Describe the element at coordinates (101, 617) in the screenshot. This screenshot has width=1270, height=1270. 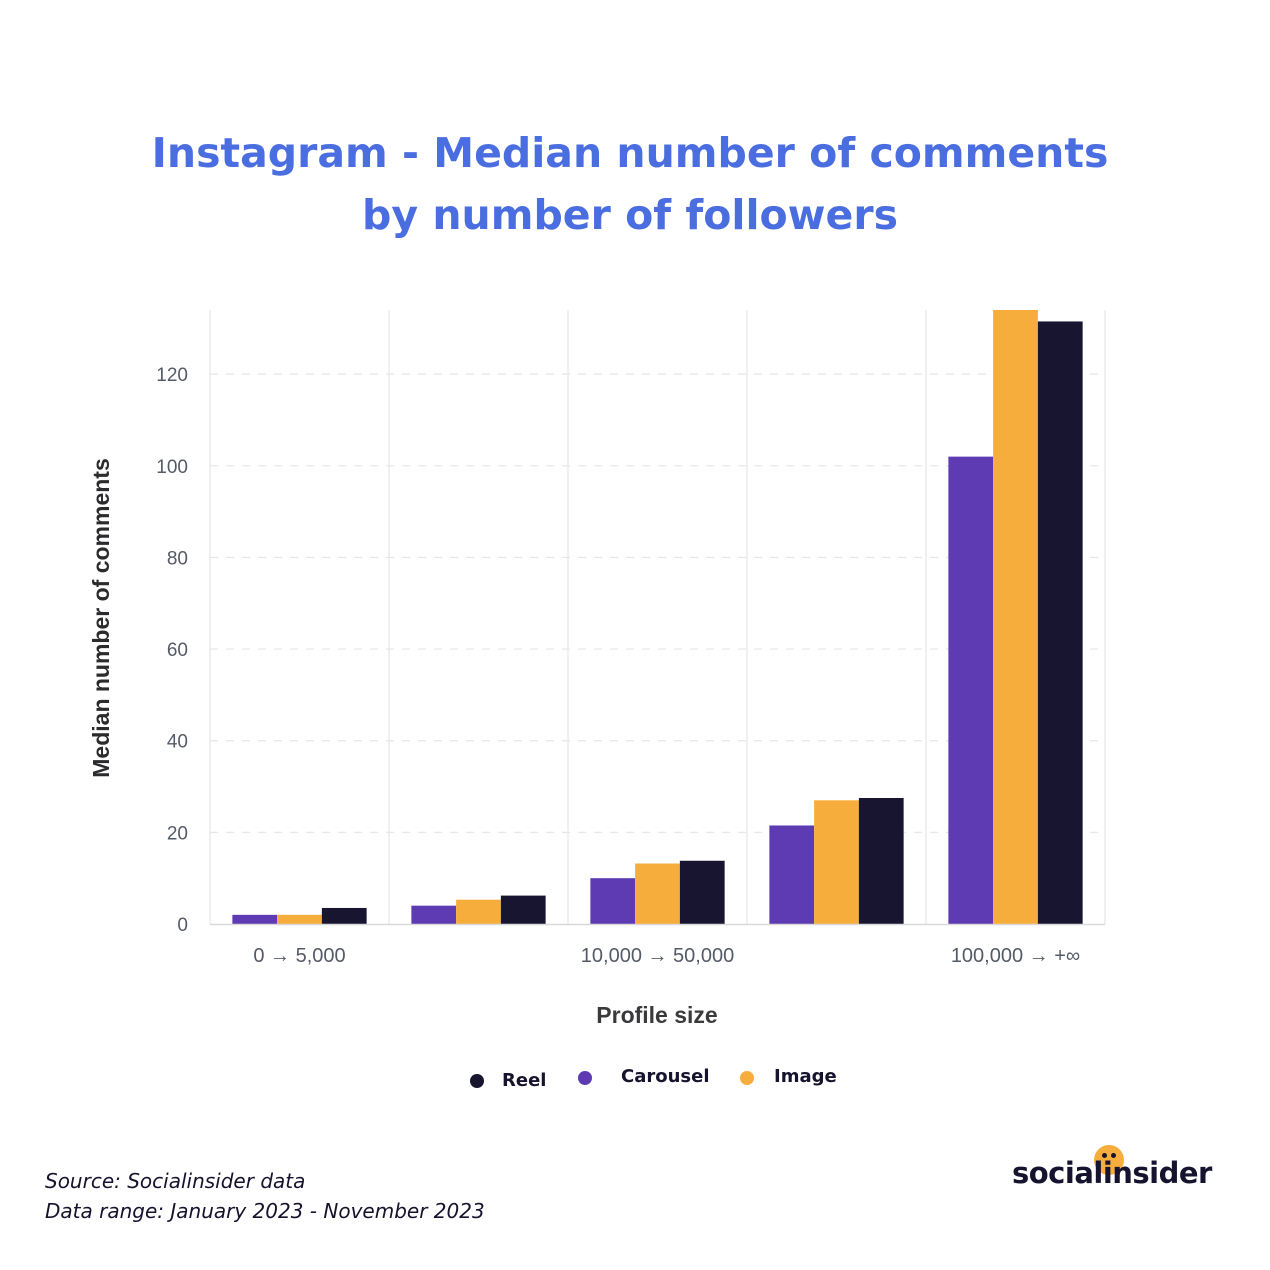
I see `y-axis-label: Median number of comments` at that location.